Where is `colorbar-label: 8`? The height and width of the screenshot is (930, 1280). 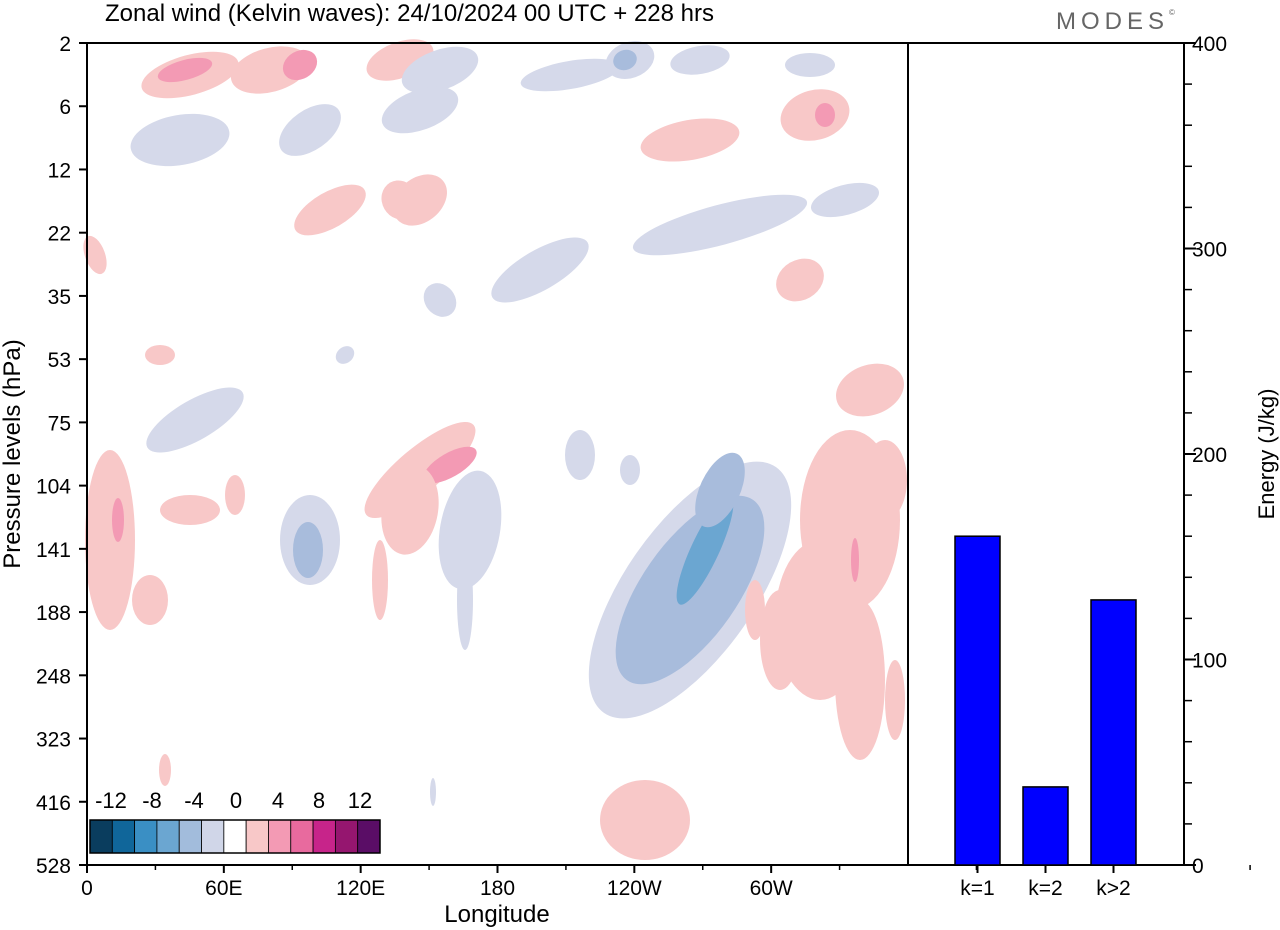 colorbar-label: 8 is located at coordinates (319, 800).